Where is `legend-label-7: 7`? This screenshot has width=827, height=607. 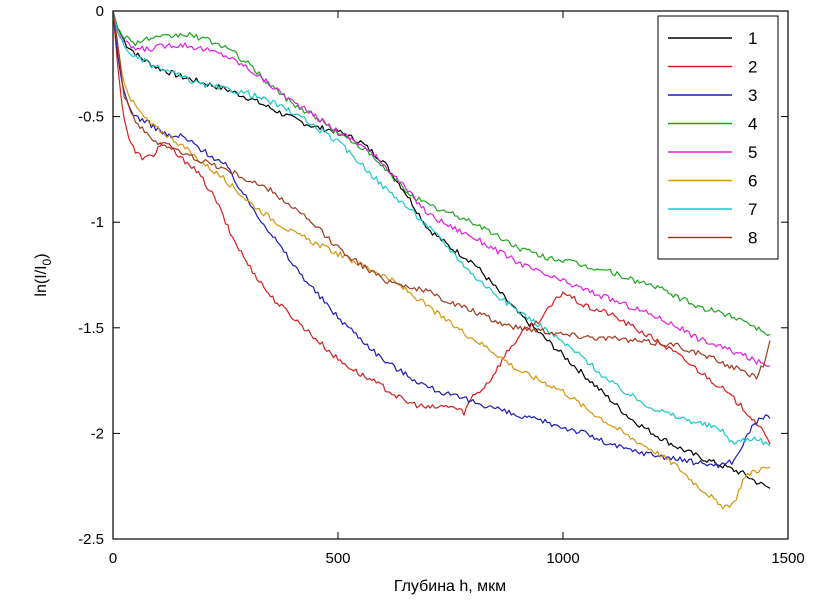 legend-label-7: 7 is located at coordinates (752, 209).